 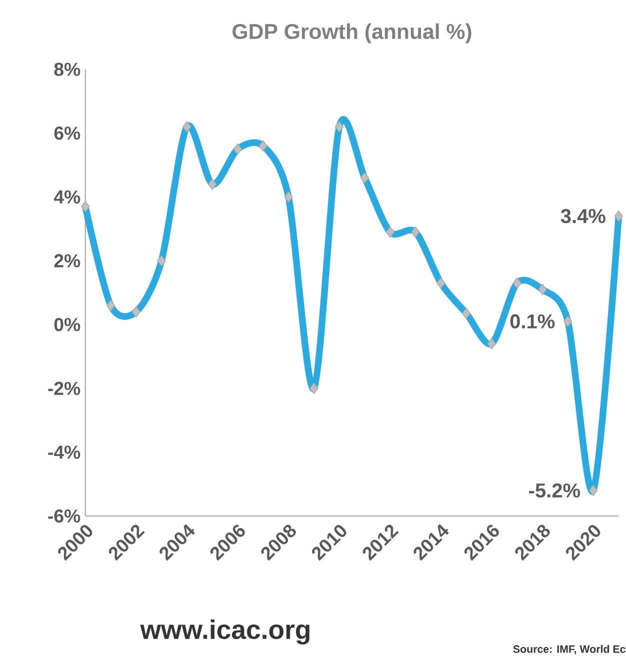 I want to click on data-label: 3.4%, so click(x=583, y=216).